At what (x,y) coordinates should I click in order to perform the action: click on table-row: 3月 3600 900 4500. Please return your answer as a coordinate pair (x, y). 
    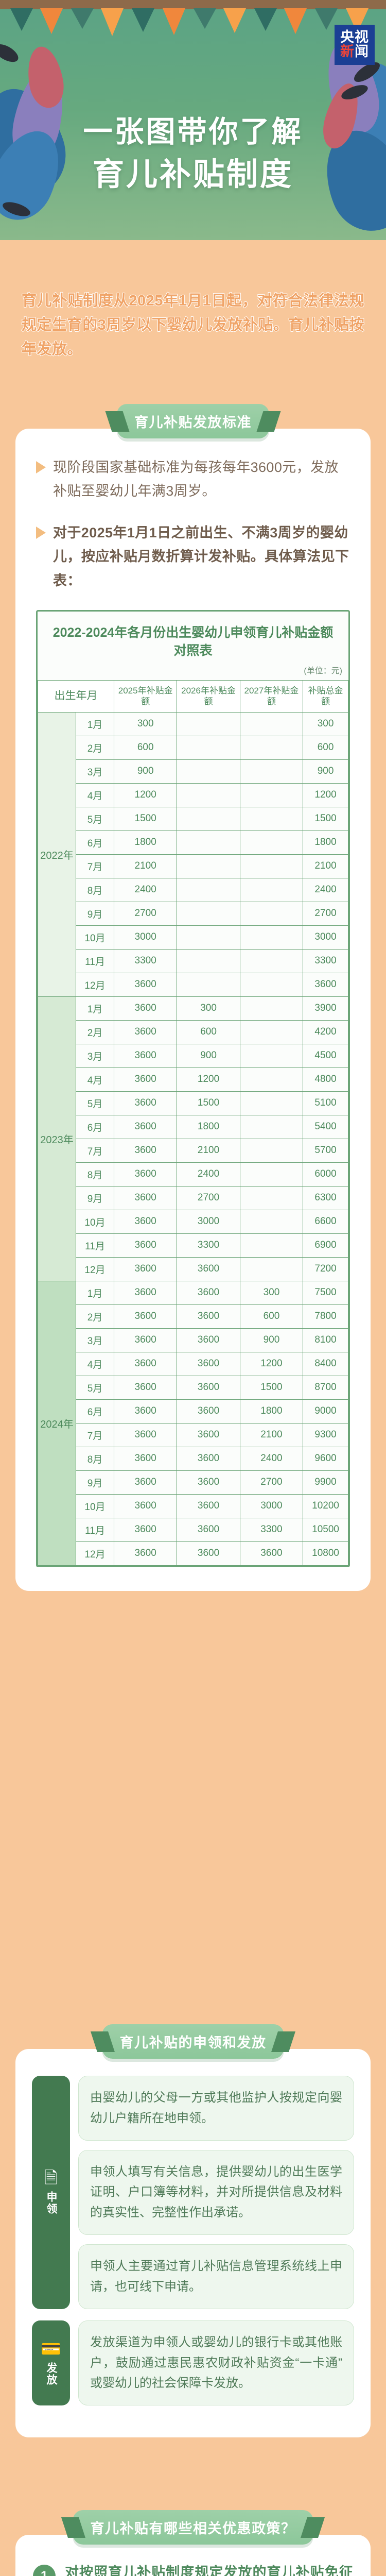
    Looking at the image, I should click on (193, 1055).